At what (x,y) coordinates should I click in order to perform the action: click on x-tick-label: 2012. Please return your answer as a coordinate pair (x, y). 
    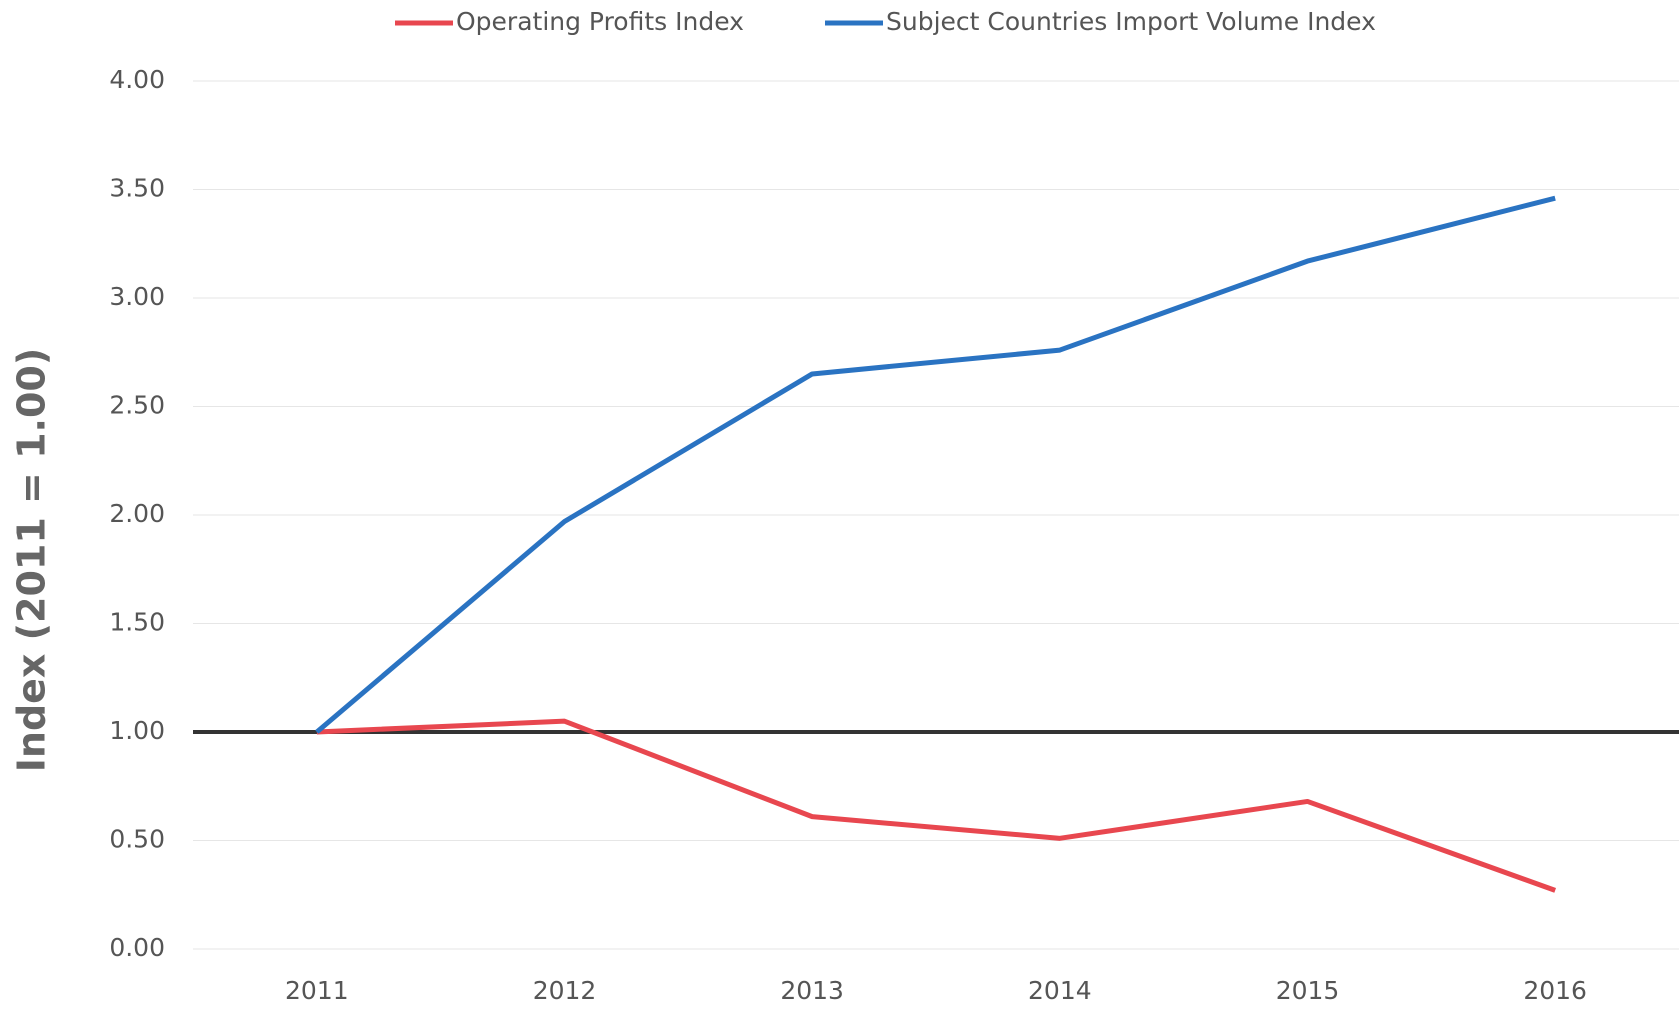
    Looking at the image, I should click on (565, 990).